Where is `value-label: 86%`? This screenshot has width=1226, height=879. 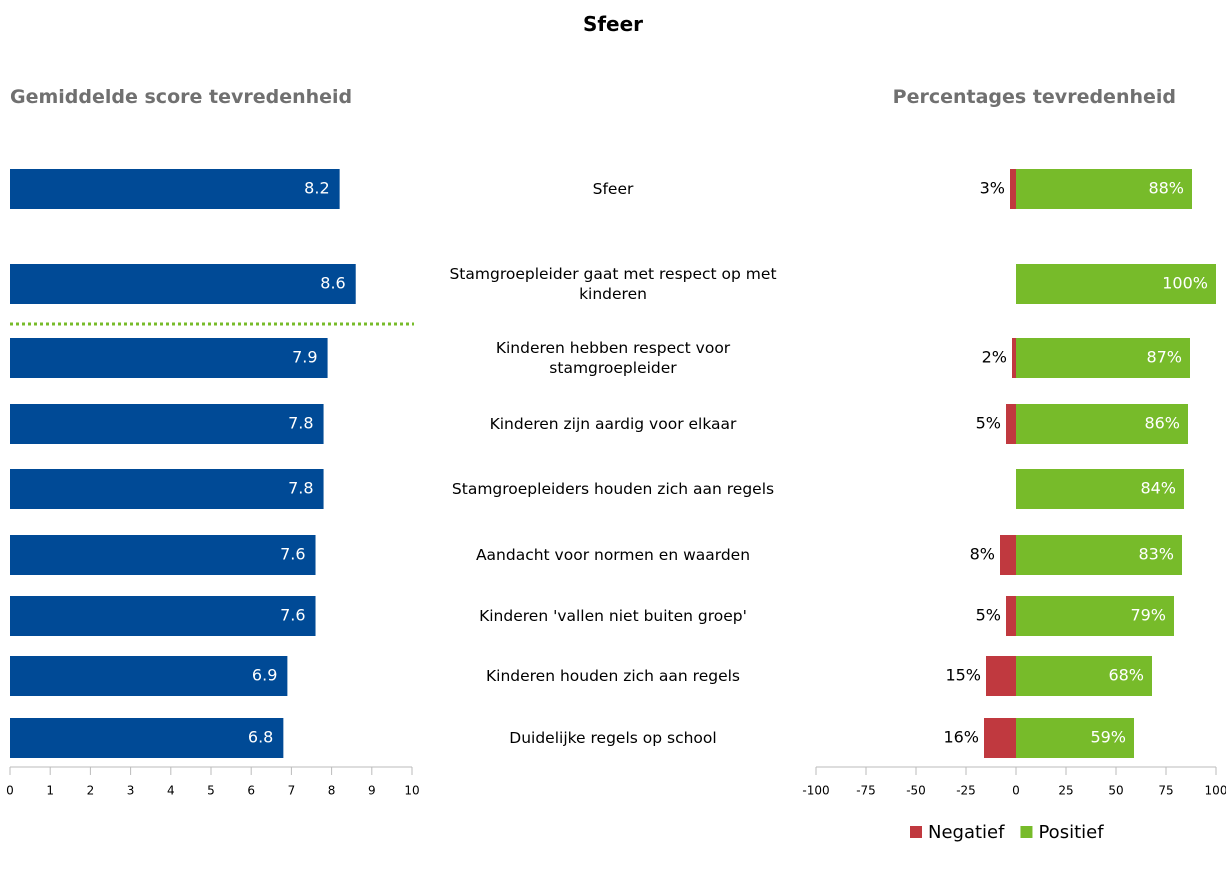
value-label: 86% is located at coordinates (1162, 423).